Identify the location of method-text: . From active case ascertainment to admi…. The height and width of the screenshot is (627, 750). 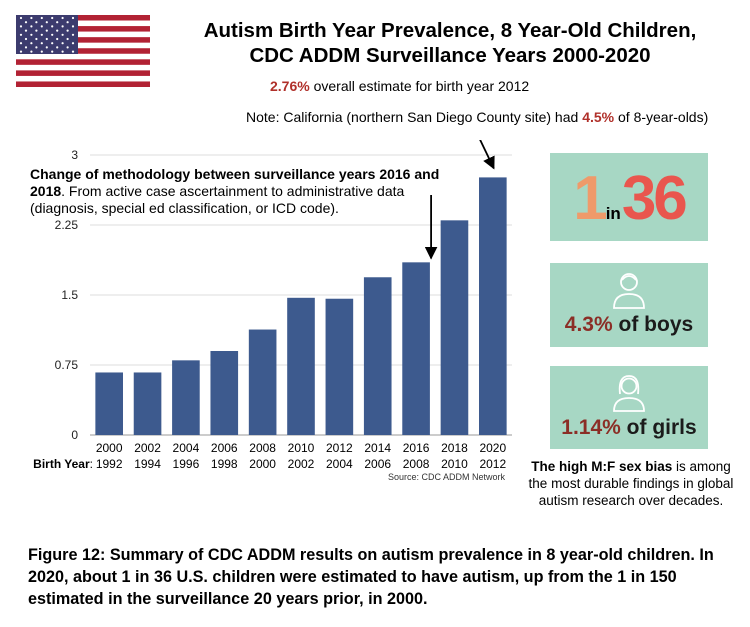
(217, 199).